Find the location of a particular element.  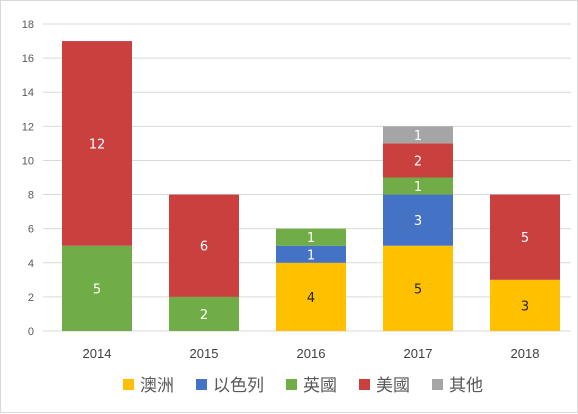

legend: 澳洲 以色列 英國 美國 其他 is located at coordinates (303, 386).